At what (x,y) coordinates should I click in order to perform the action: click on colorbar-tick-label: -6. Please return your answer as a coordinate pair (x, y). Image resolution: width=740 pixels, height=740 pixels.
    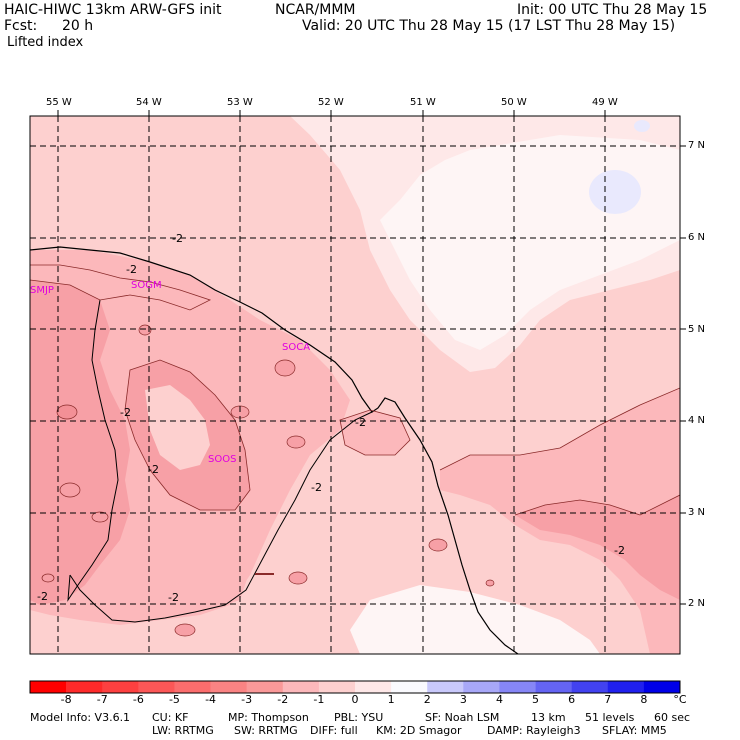
    Looking at the image, I should click on (138, 699).